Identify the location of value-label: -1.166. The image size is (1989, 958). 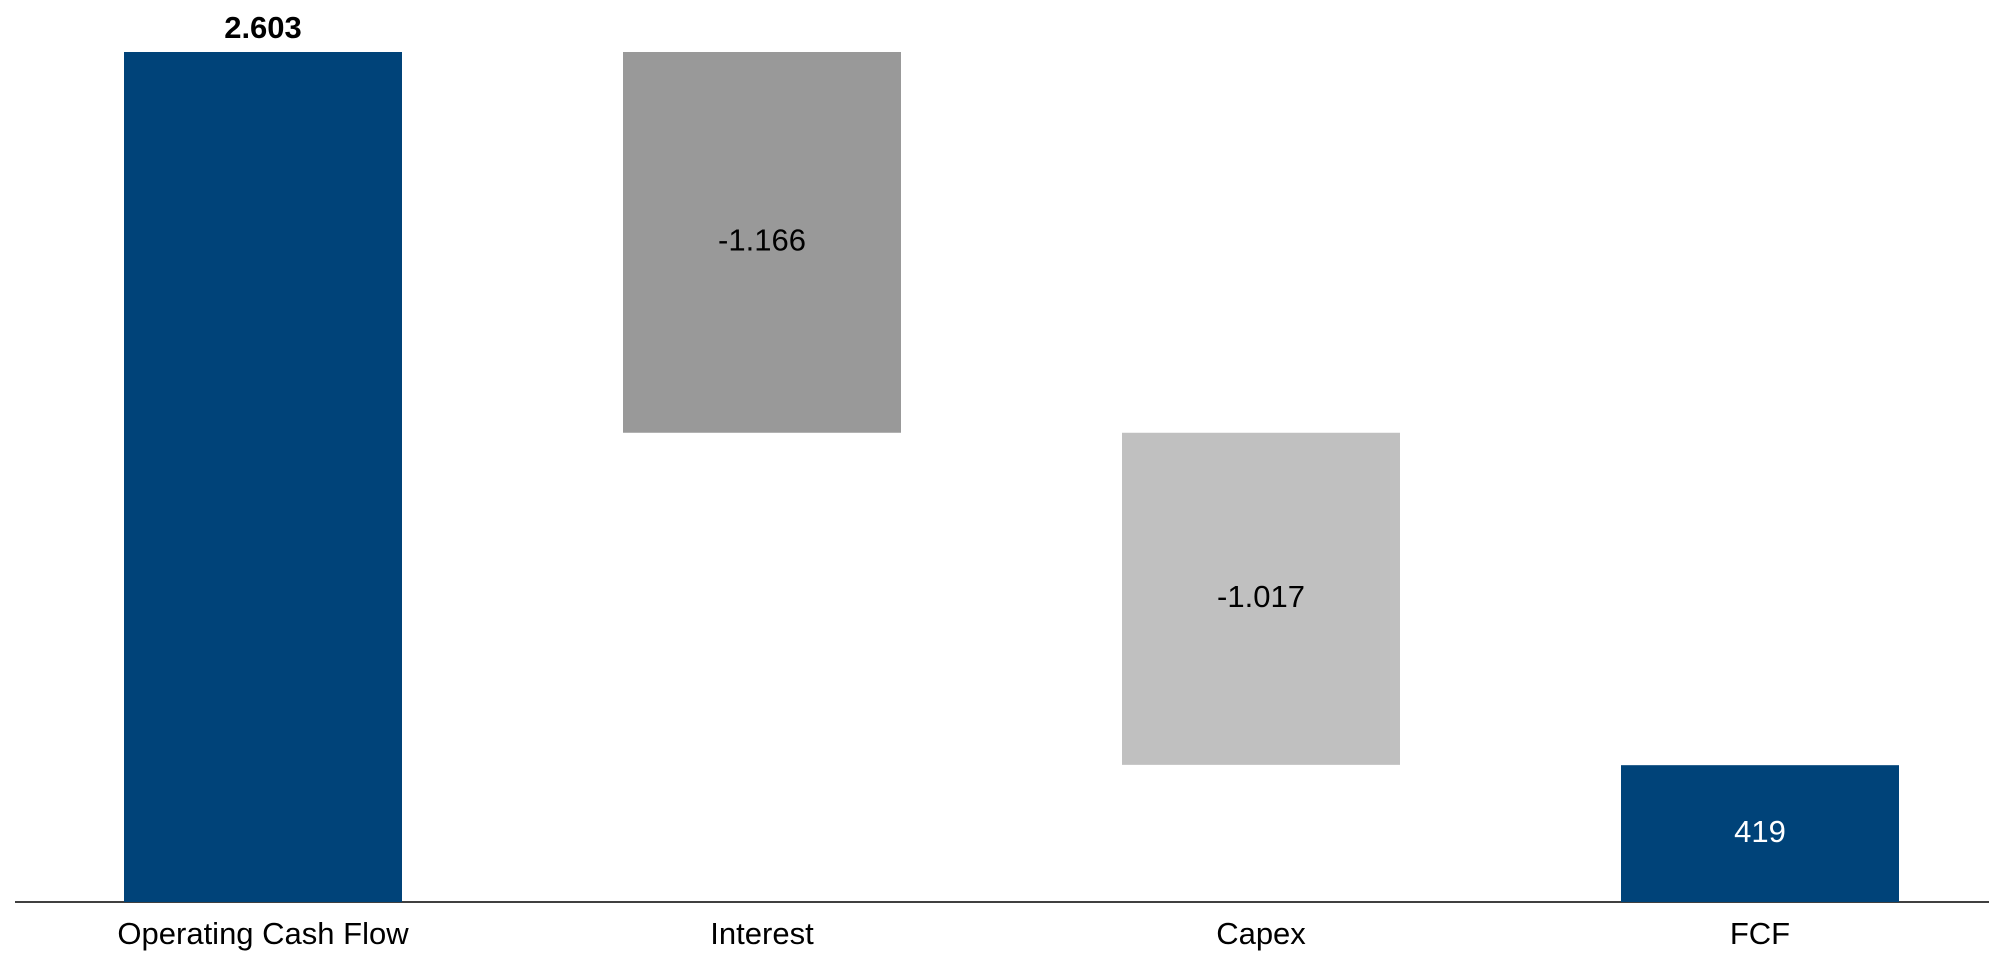
(762, 240).